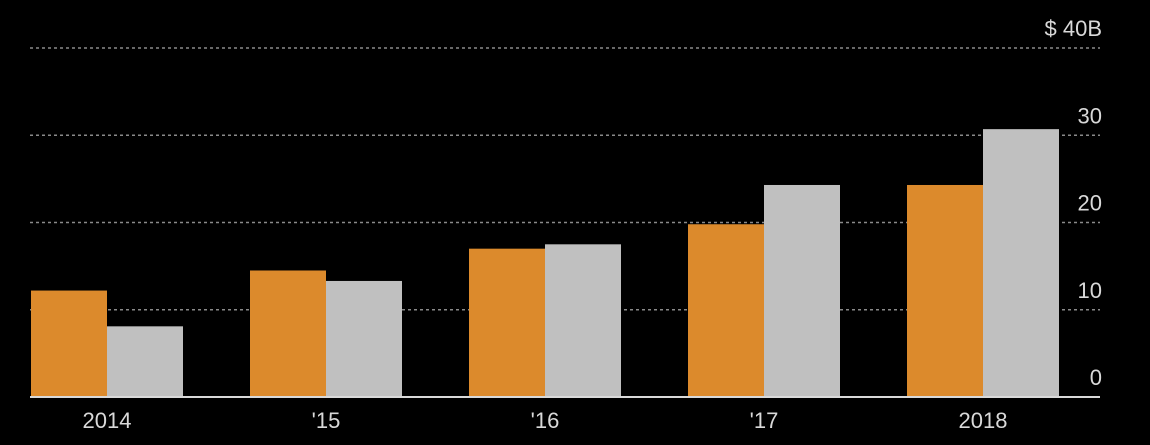  What do you see at coordinates (764, 420) in the screenshot?
I see `x-category-label: '17` at bounding box center [764, 420].